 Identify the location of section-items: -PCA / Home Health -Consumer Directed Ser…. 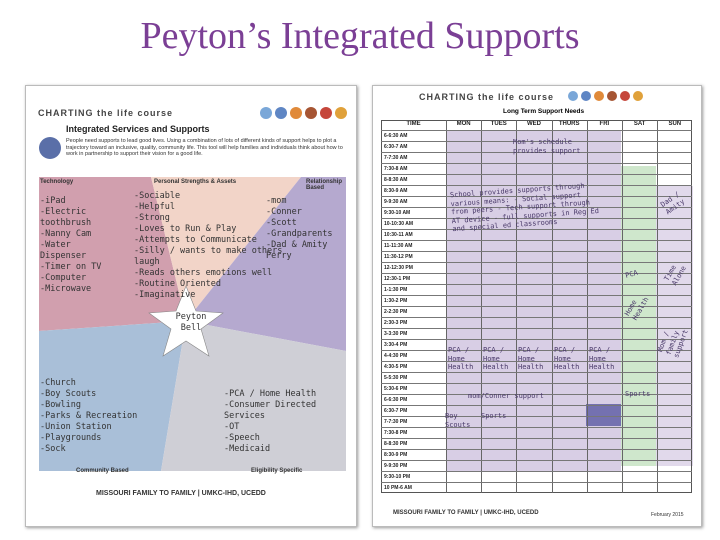
(286, 422).